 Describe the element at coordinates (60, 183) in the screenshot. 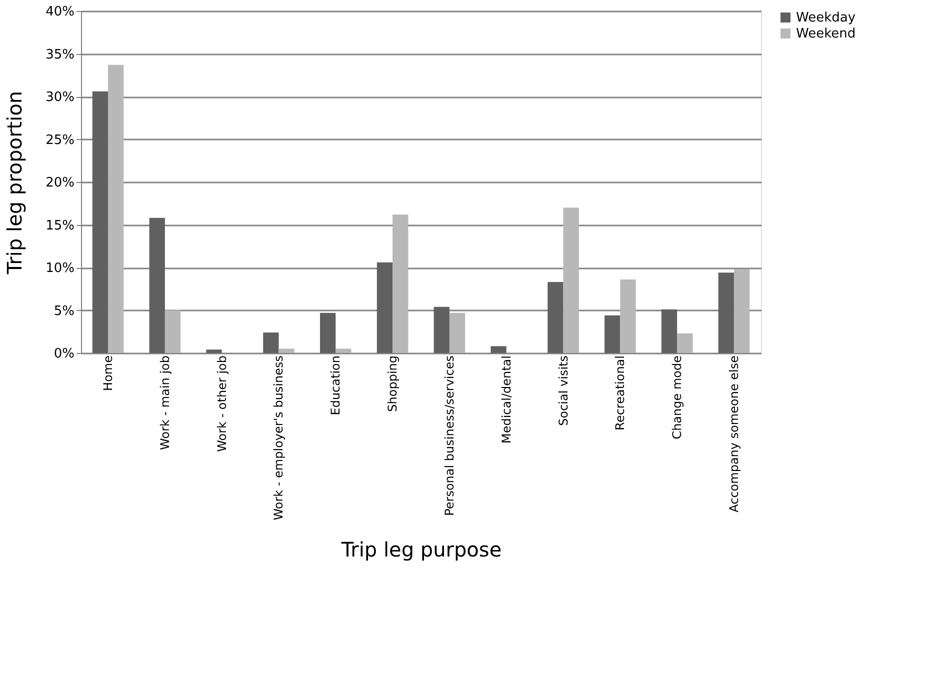

I see `y-tick-label: 20%` at that location.